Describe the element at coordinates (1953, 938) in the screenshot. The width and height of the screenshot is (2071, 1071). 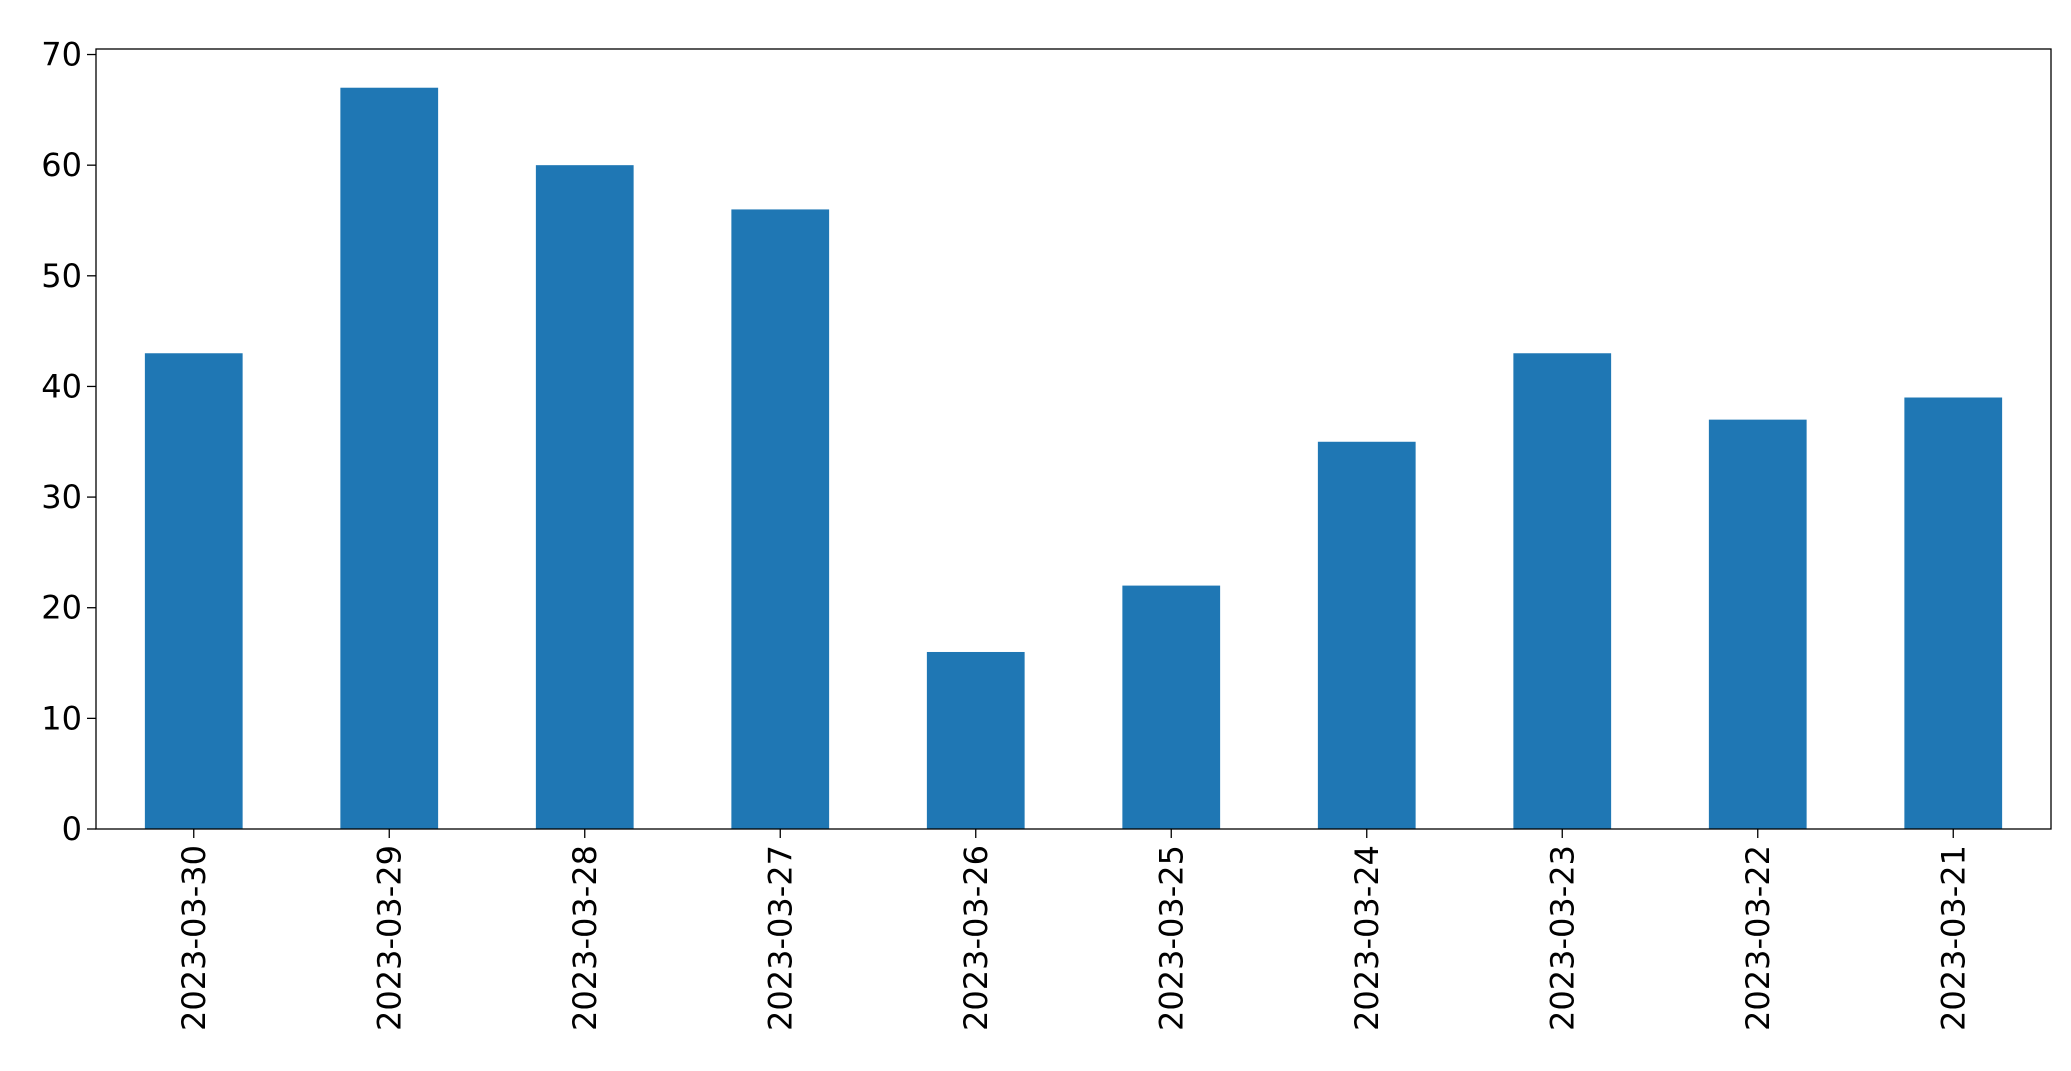
I see `x-tick-label: 2023-03-21` at that location.